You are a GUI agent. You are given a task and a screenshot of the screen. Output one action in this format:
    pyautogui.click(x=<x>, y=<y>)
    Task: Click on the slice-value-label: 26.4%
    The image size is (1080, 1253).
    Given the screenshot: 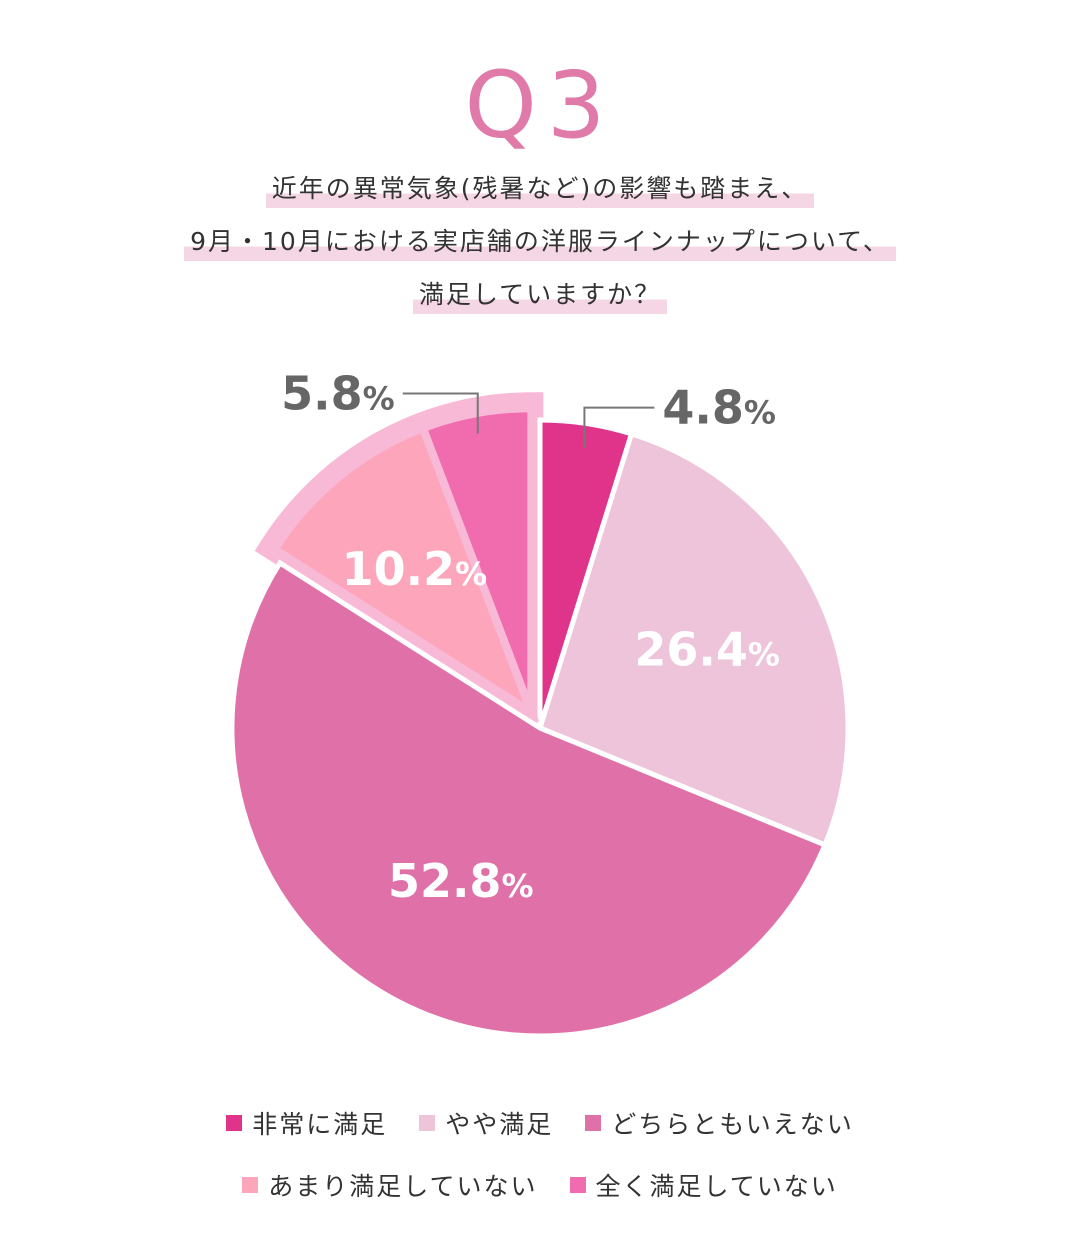 What is the action you would take?
    pyautogui.click(x=707, y=649)
    